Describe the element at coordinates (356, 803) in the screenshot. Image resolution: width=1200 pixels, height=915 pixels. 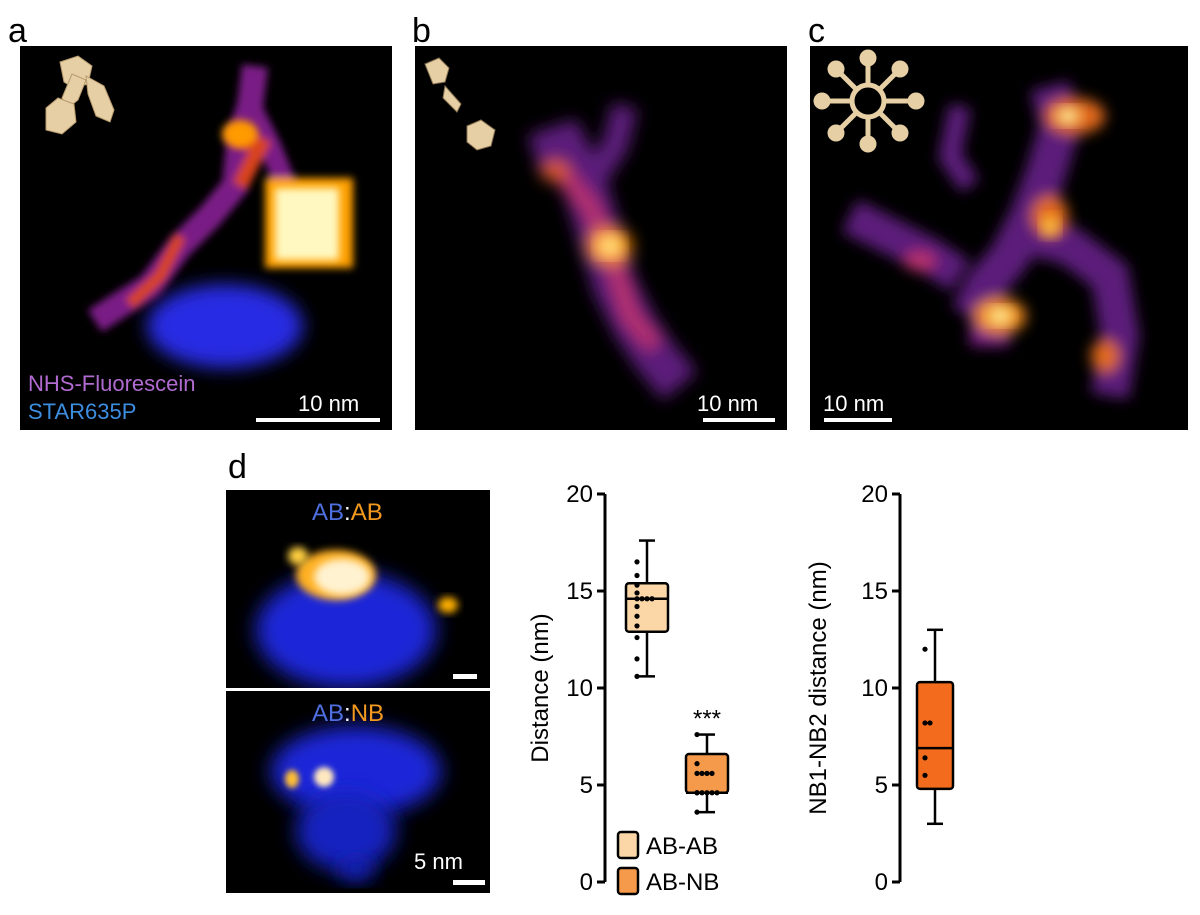
I see `panel-d-bottom-micrograph` at that location.